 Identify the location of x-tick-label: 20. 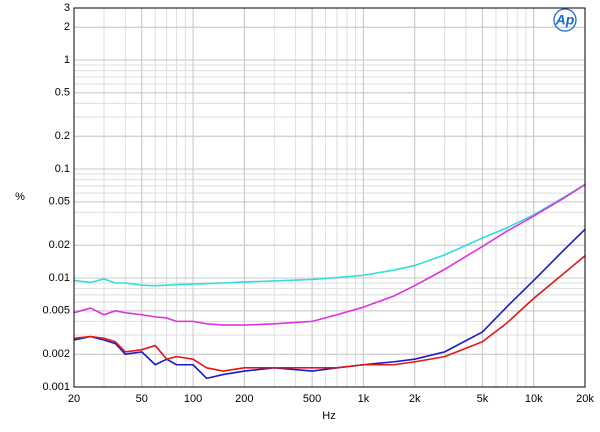
(74, 399).